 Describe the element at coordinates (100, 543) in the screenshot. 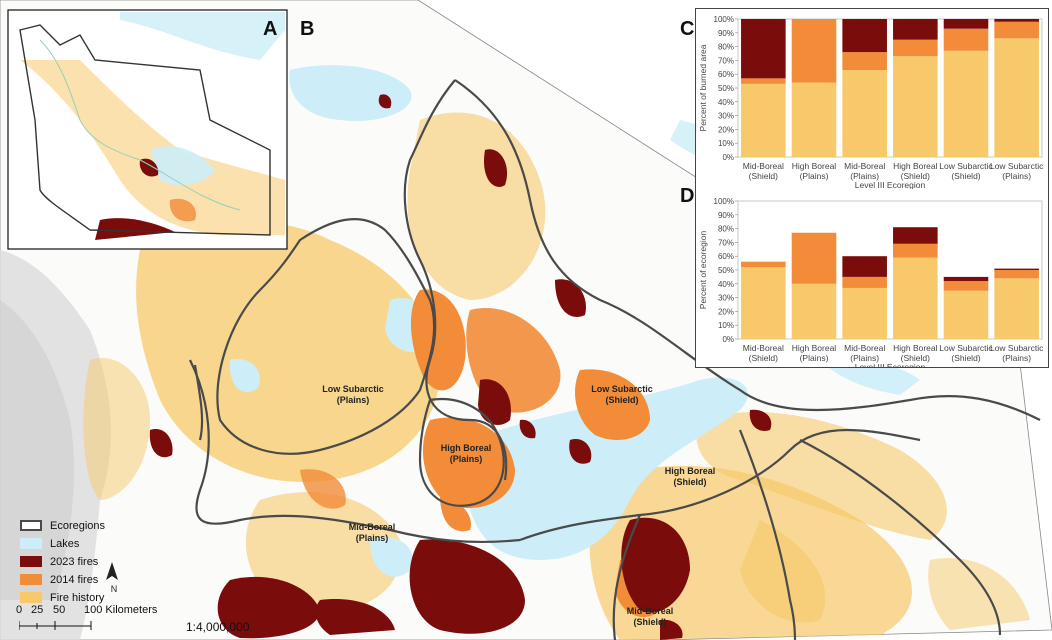

I see `legend-item-lakes: Lakes` at that location.